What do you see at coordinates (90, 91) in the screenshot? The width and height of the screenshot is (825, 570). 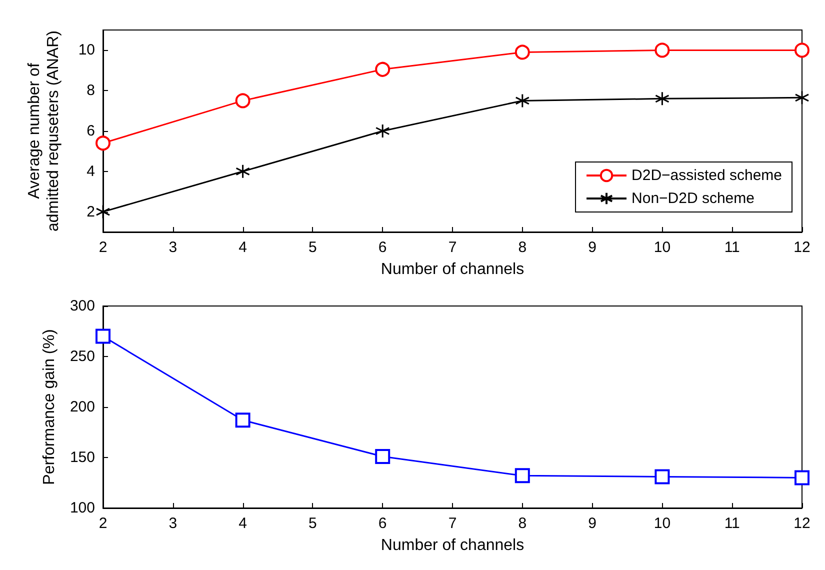 I see `y-tick-label: 8` at bounding box center [90, 91].